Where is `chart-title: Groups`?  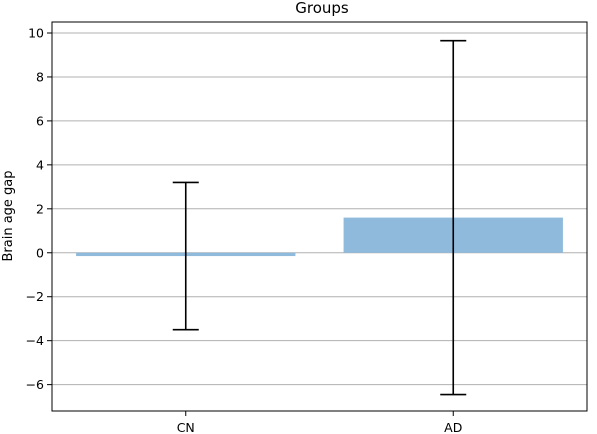 chart-title: Groups is located at coordinates (322, 8).